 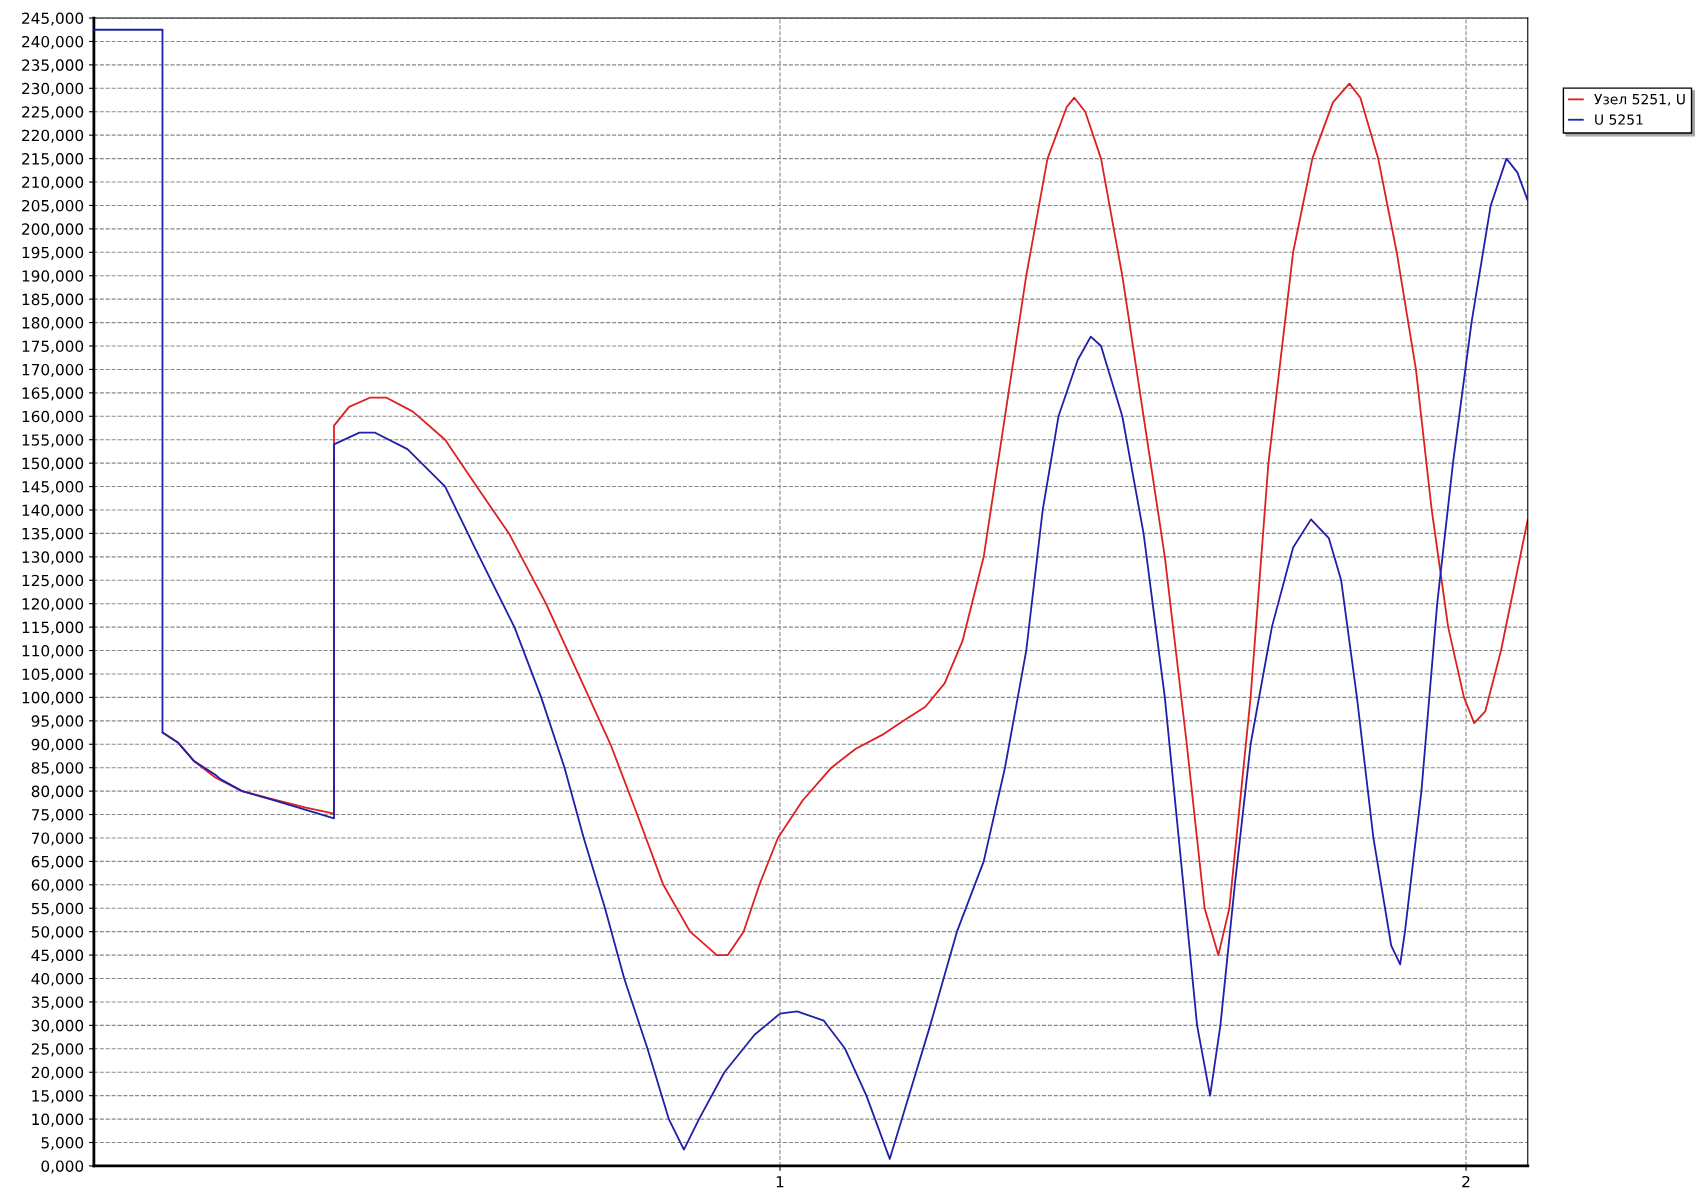 What do you see at coordinates (57, 1003) in the screenshot?
I see `y-tick-label: 35,000` at bounding box center [57, 1003].